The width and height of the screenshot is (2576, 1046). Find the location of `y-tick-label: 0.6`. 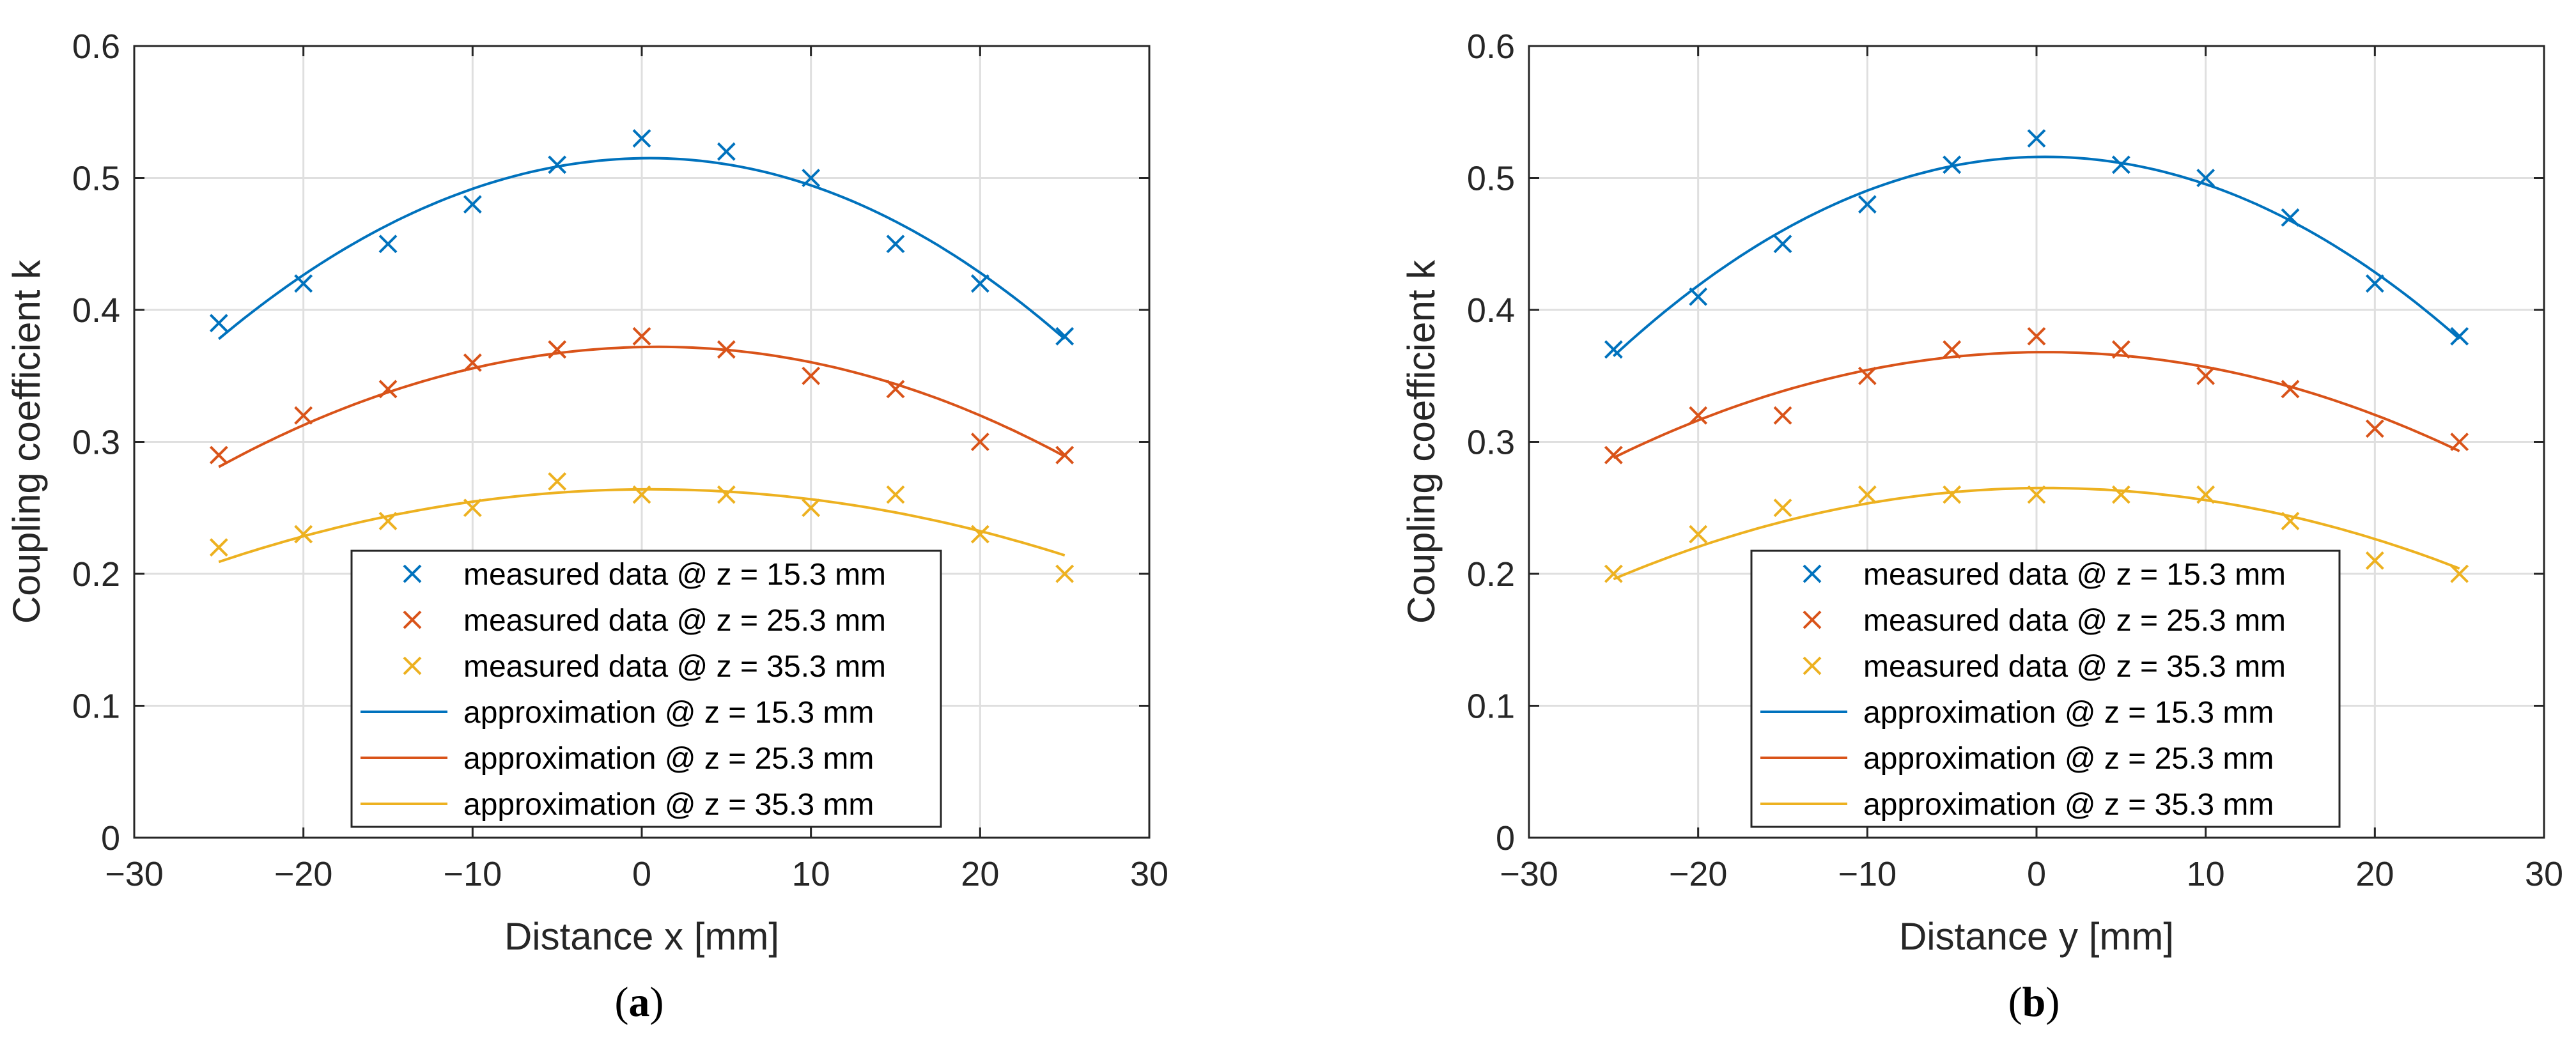

y-tick-label: 0.6 is located at coordinates (96, 46).